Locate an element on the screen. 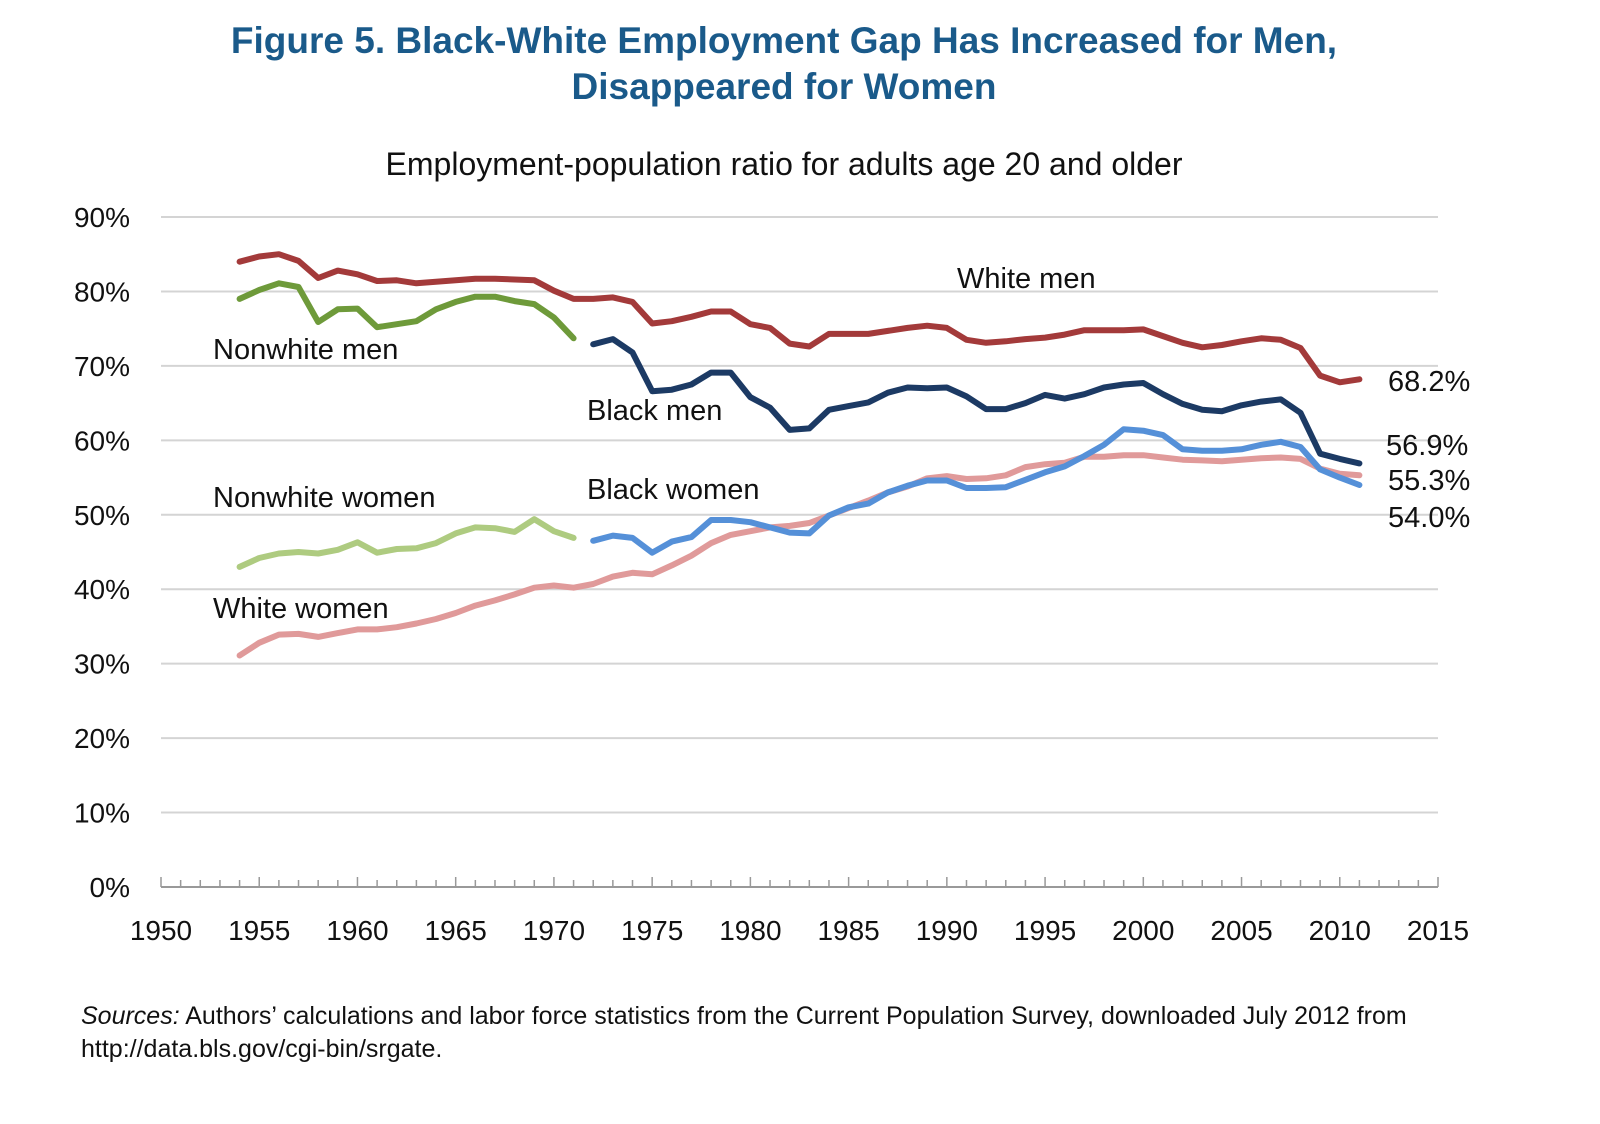  series-line-nonwhite-women is located at coordinates (406, 543).